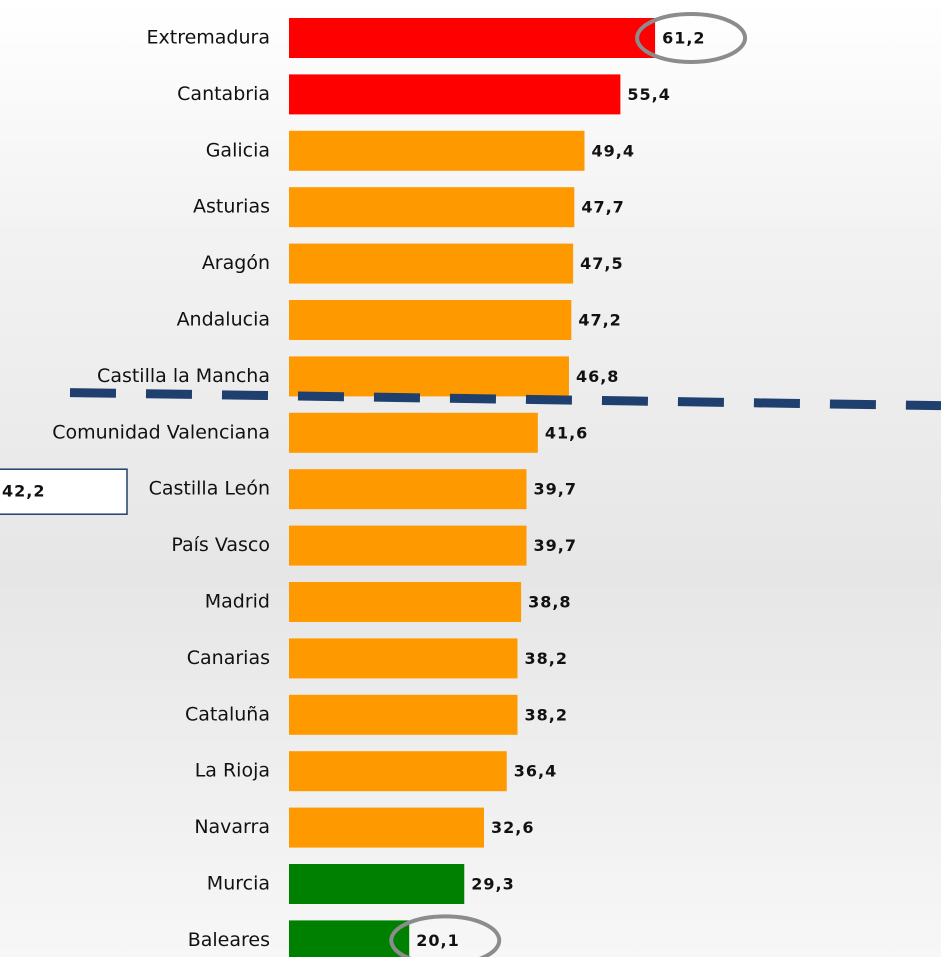 The width and height of the screenshot is (941, 957). What do you see at coordinates (161, 432) in the screenshot?
I see `category-label: Comunidad Valenciana` at bounding box center [161, 432].